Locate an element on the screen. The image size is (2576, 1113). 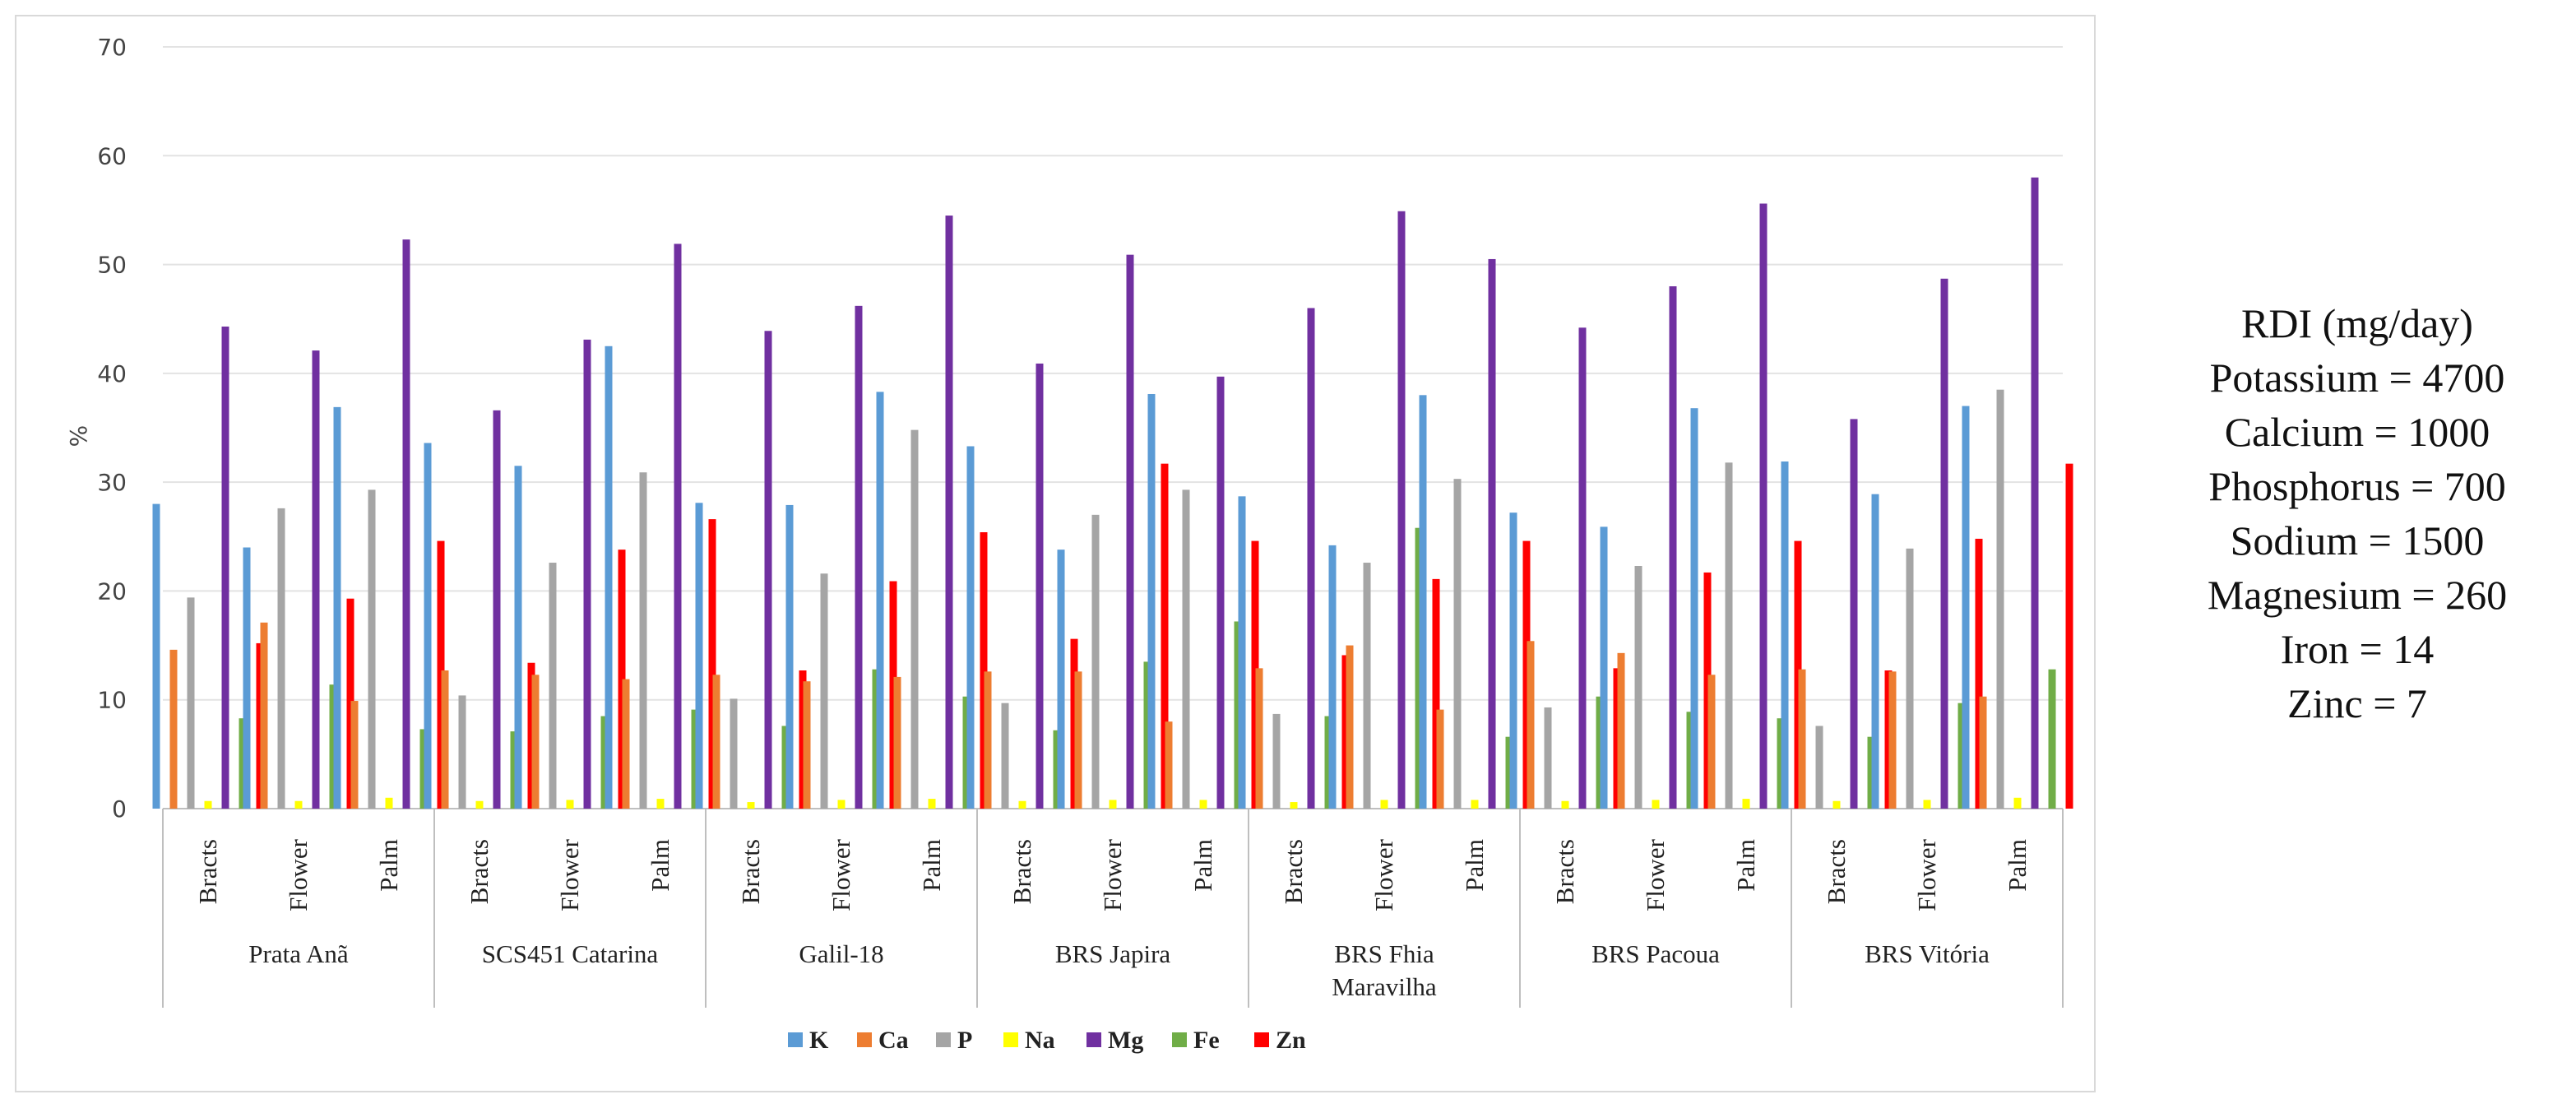
bar-P-7-flower is located at coordinates (1910, 678).